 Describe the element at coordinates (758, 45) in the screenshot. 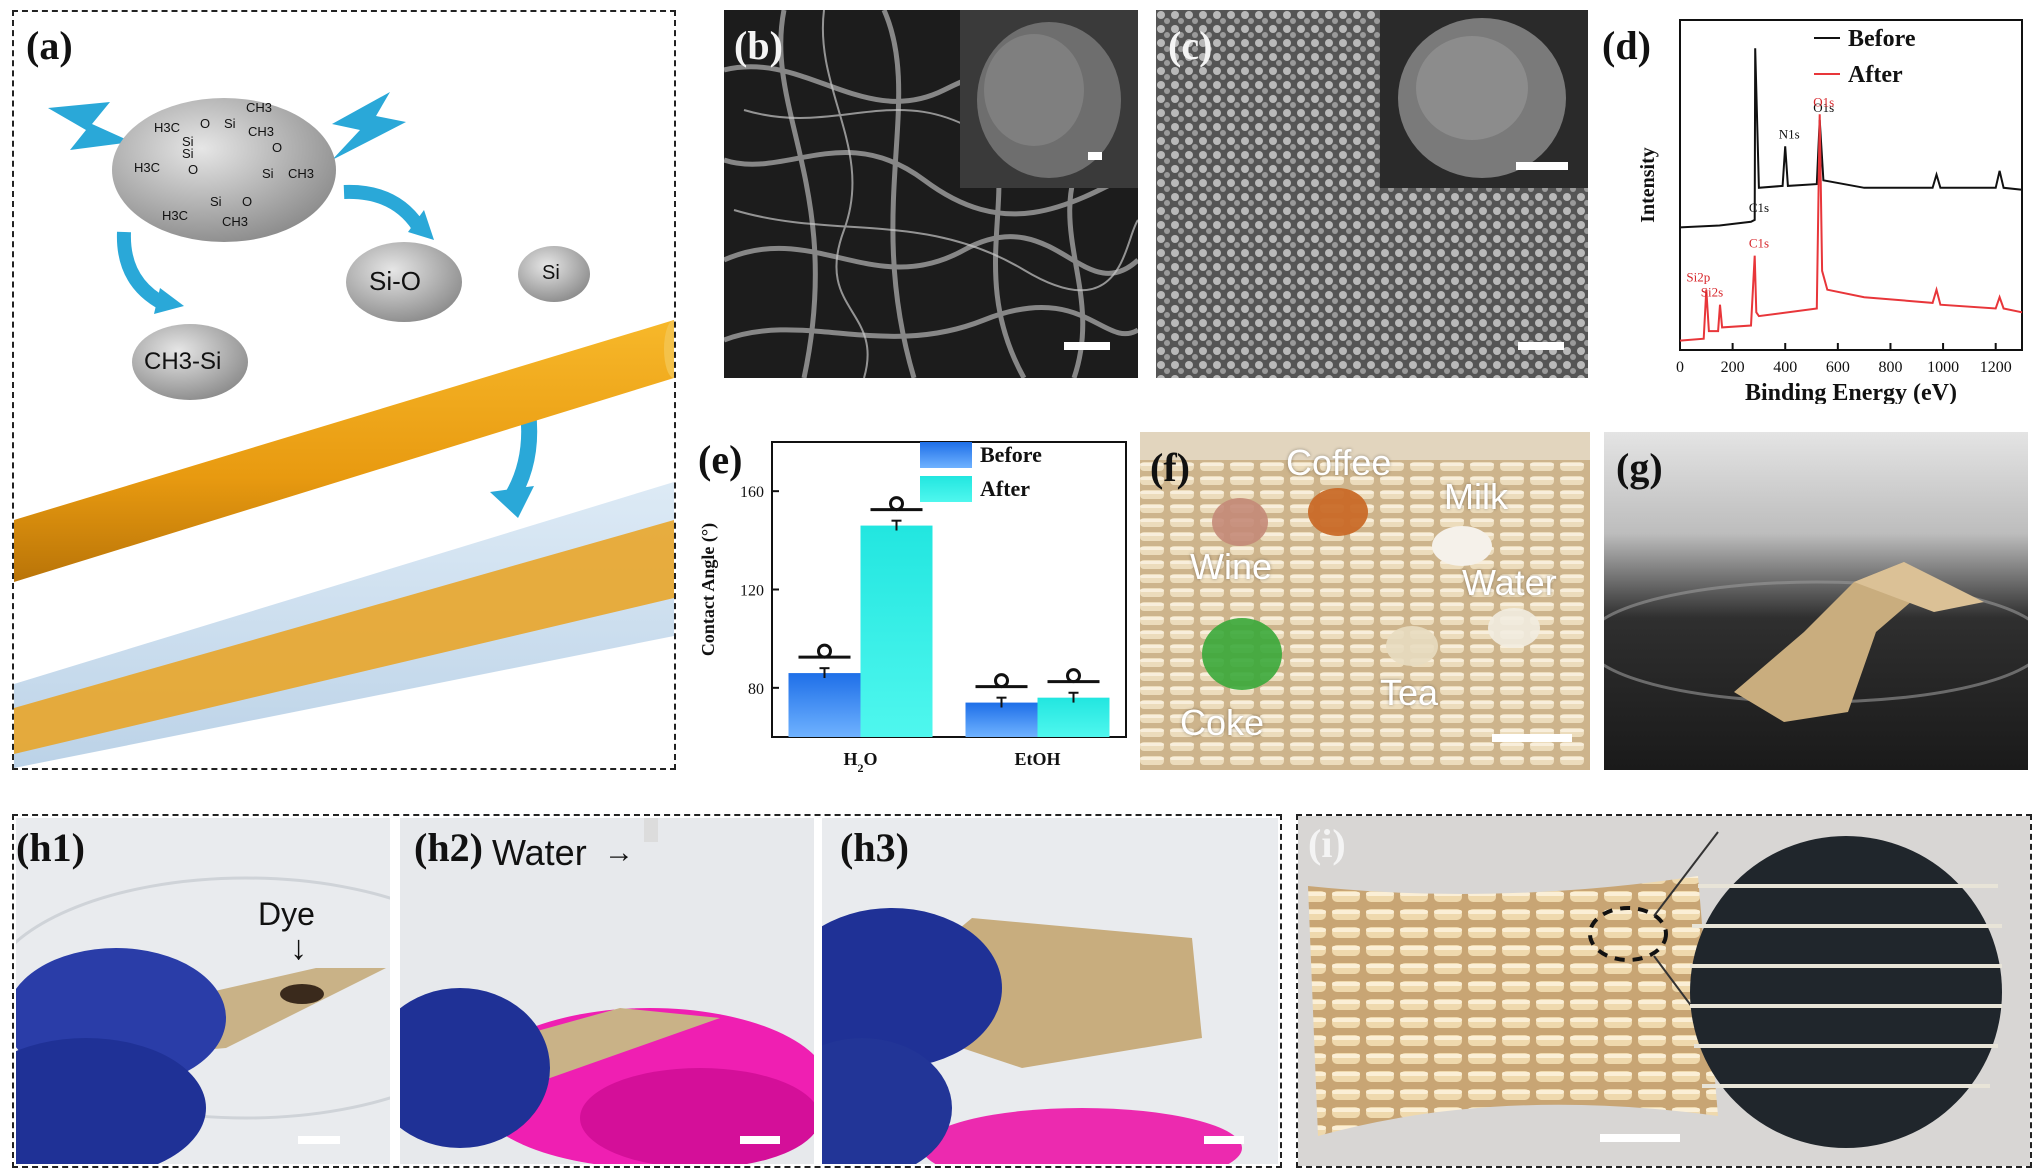

I see `panel-label-b: (b)` at that location.